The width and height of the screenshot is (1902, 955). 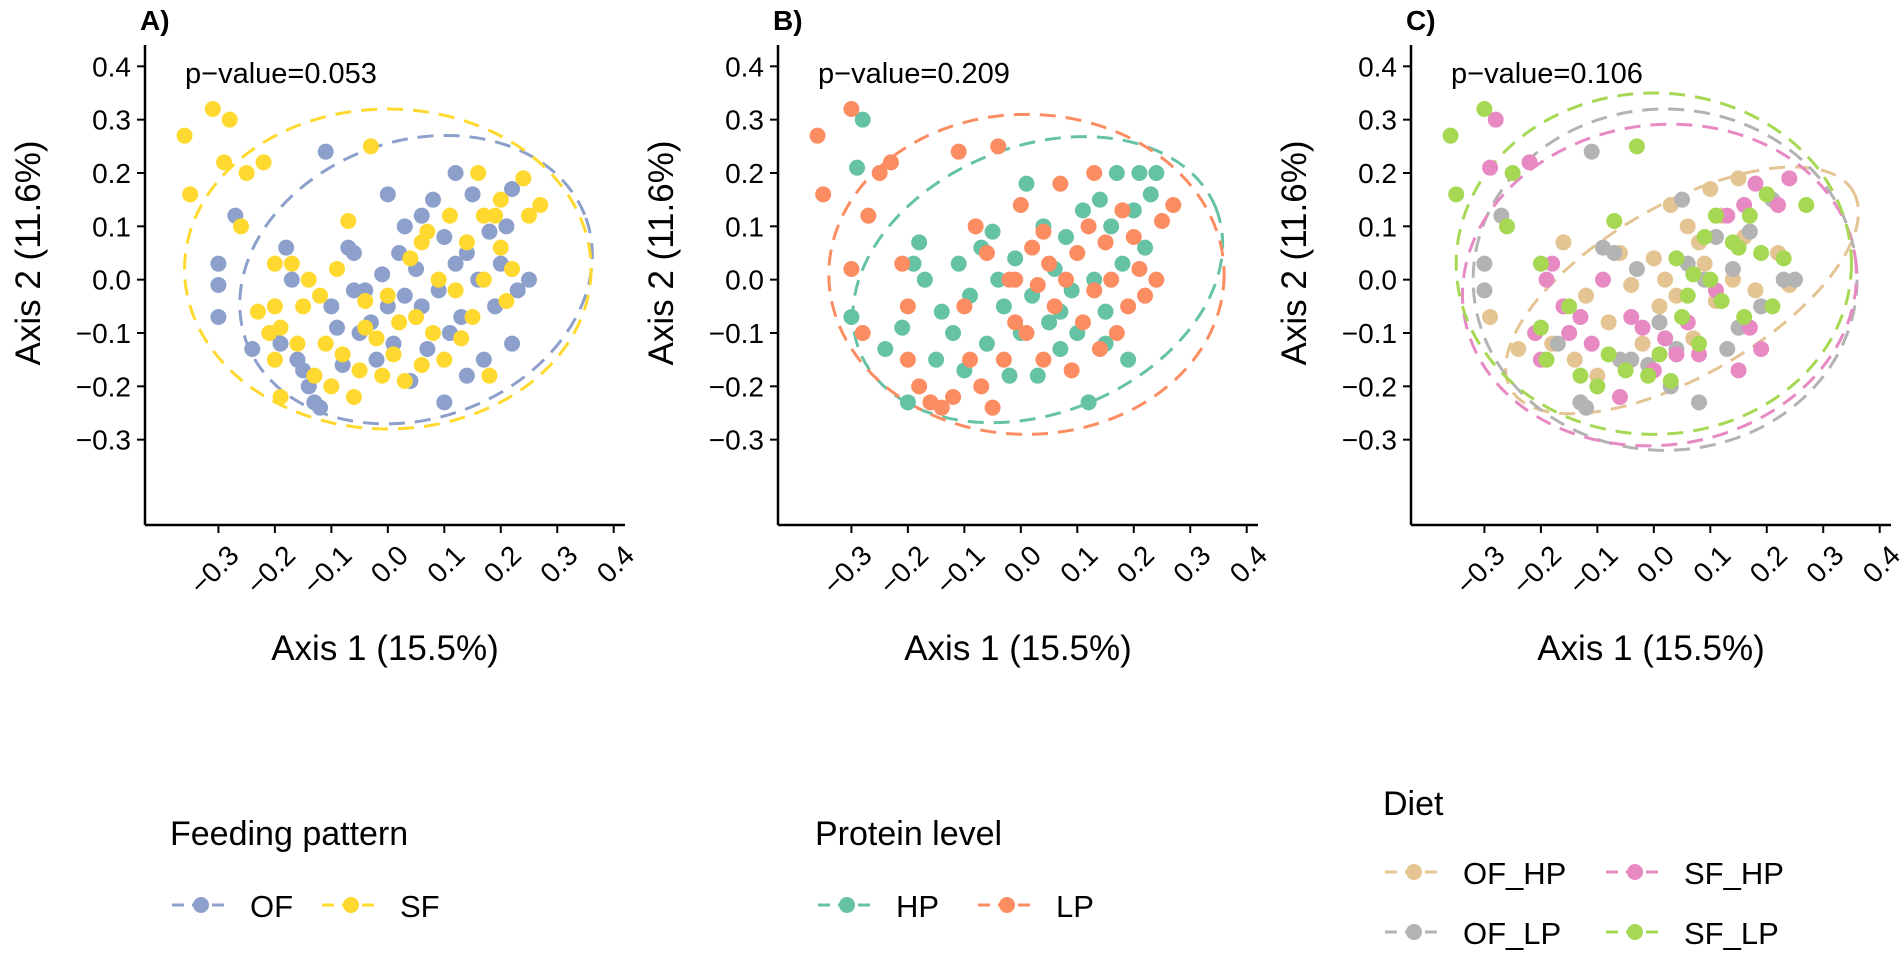 What do you see at coordinates (1413, 804) in the screenshot?
I see `legend-title: Diet` at bounding box center [1413, 804].